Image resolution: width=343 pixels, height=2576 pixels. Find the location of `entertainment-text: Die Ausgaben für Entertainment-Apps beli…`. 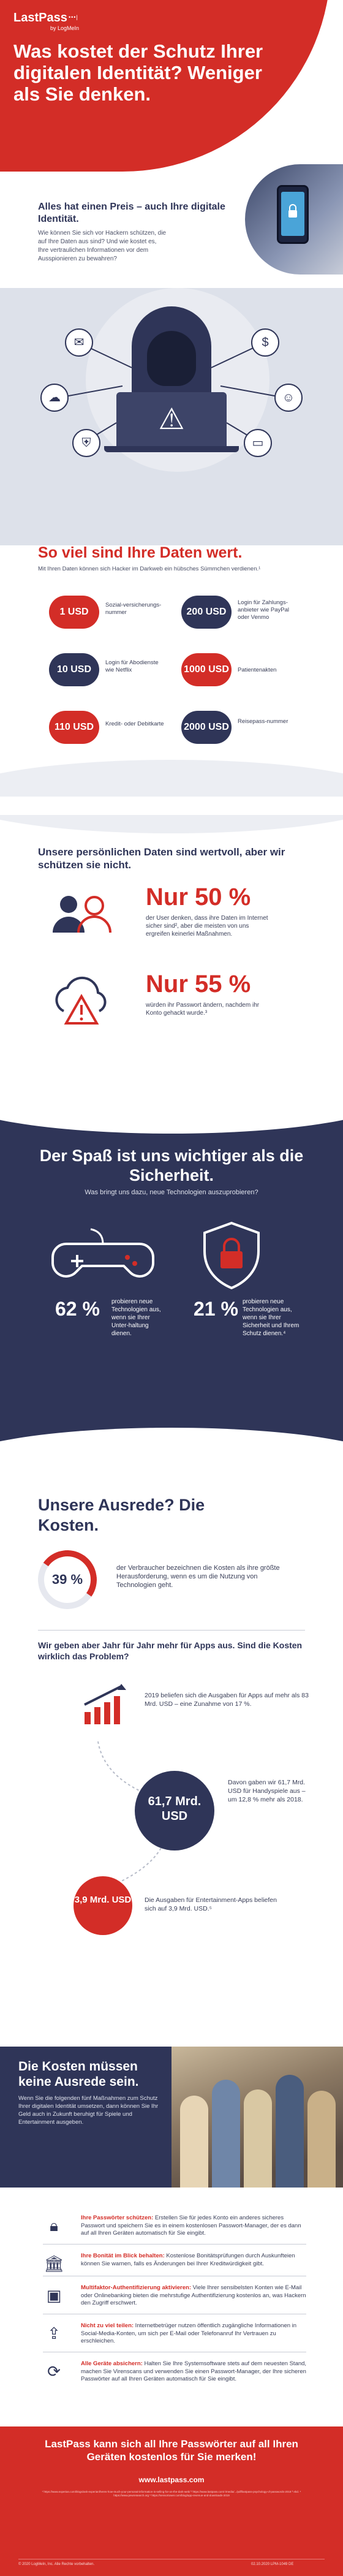

entertainment-text: Die Ausgaben für Entertainment-Apps beli… is located at coordinates (211, 1904).